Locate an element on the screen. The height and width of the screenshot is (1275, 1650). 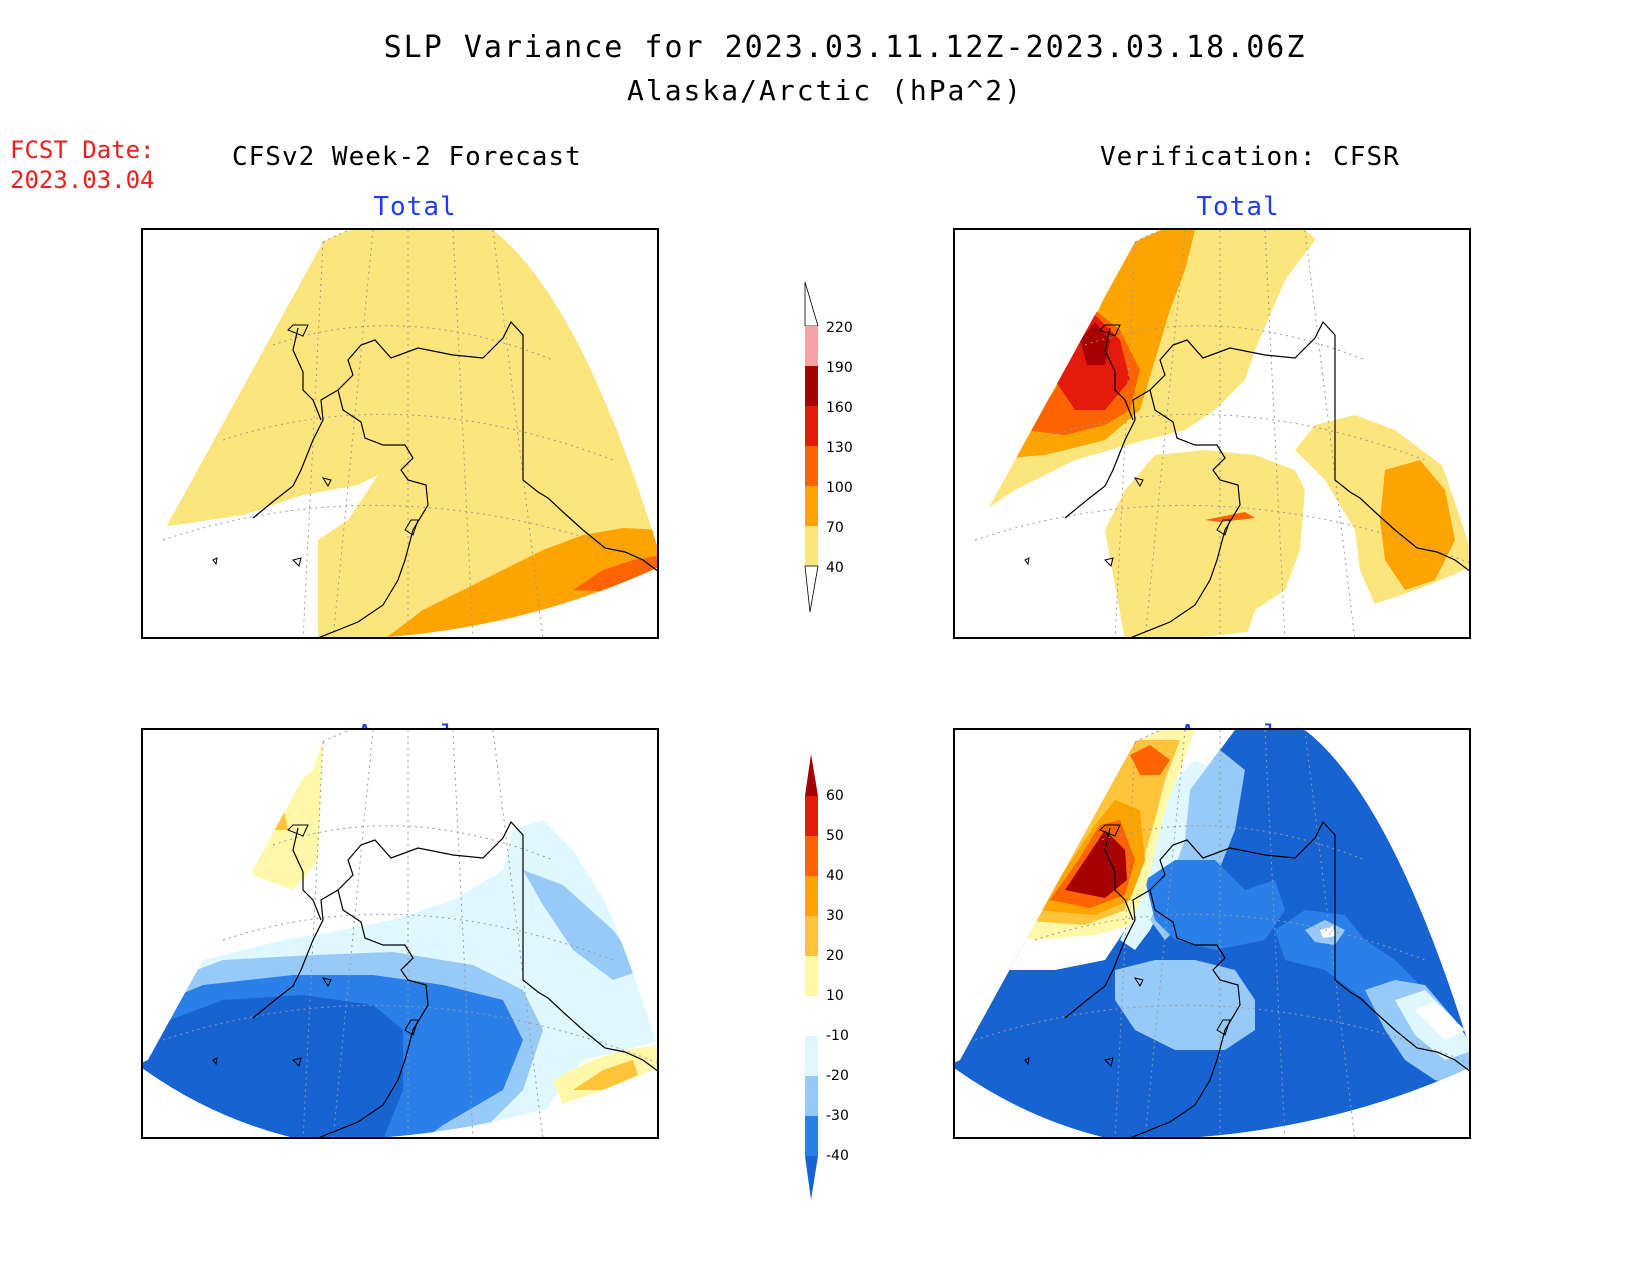
total-colorbar-tick: 70 is located at coordinates (835, 528).